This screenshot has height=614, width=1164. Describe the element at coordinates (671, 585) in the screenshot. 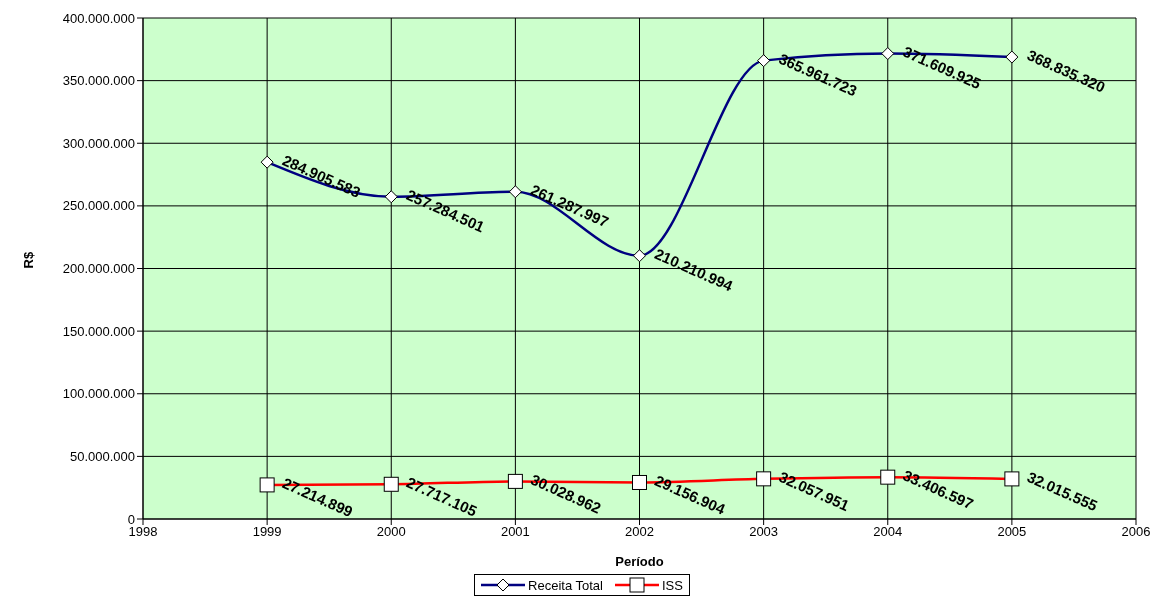

I see `legend-label: ISS` at that location.